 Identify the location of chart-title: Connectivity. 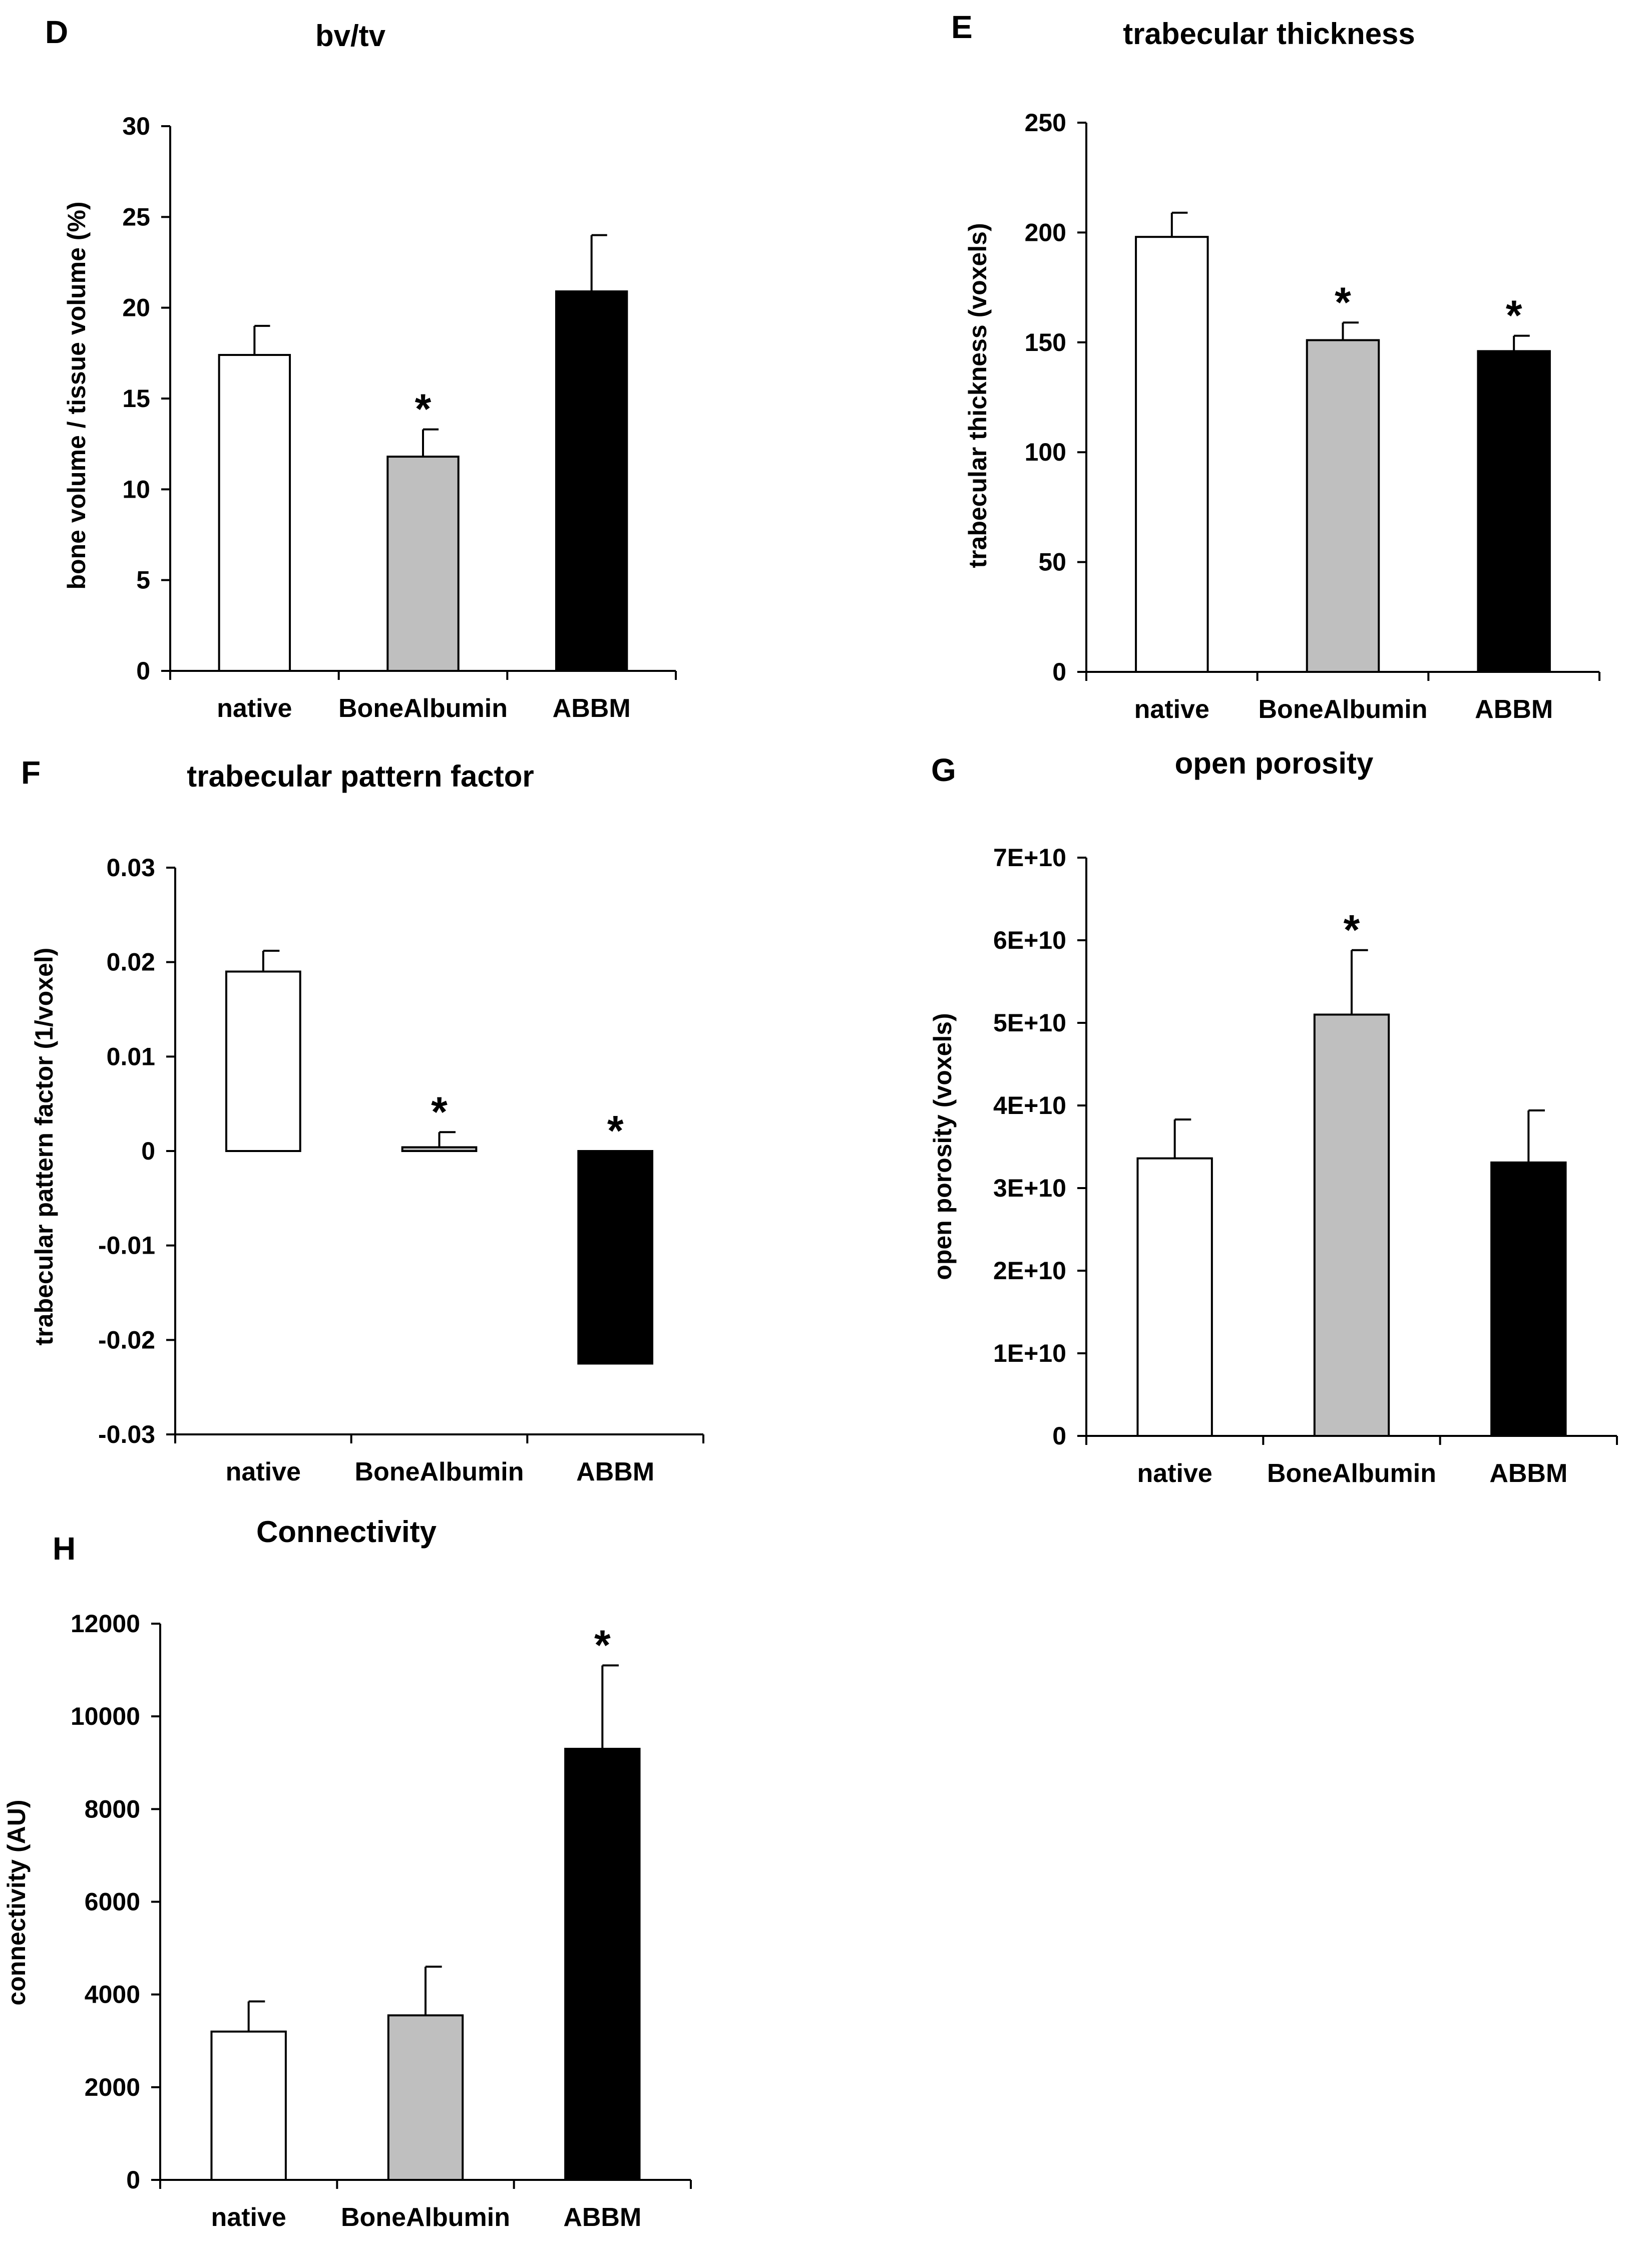
(346, 1532).